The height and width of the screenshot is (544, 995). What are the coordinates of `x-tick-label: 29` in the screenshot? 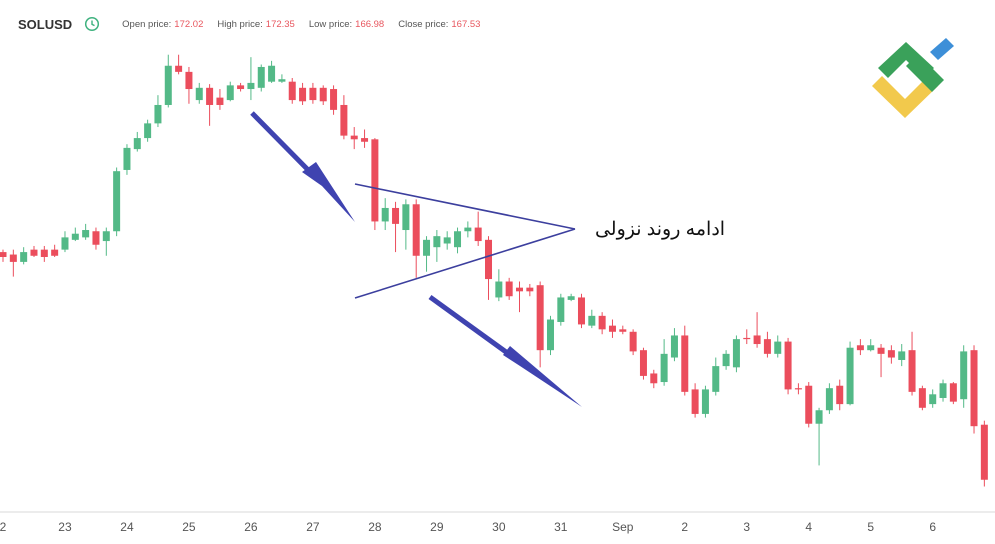 It's located at (437, 527).